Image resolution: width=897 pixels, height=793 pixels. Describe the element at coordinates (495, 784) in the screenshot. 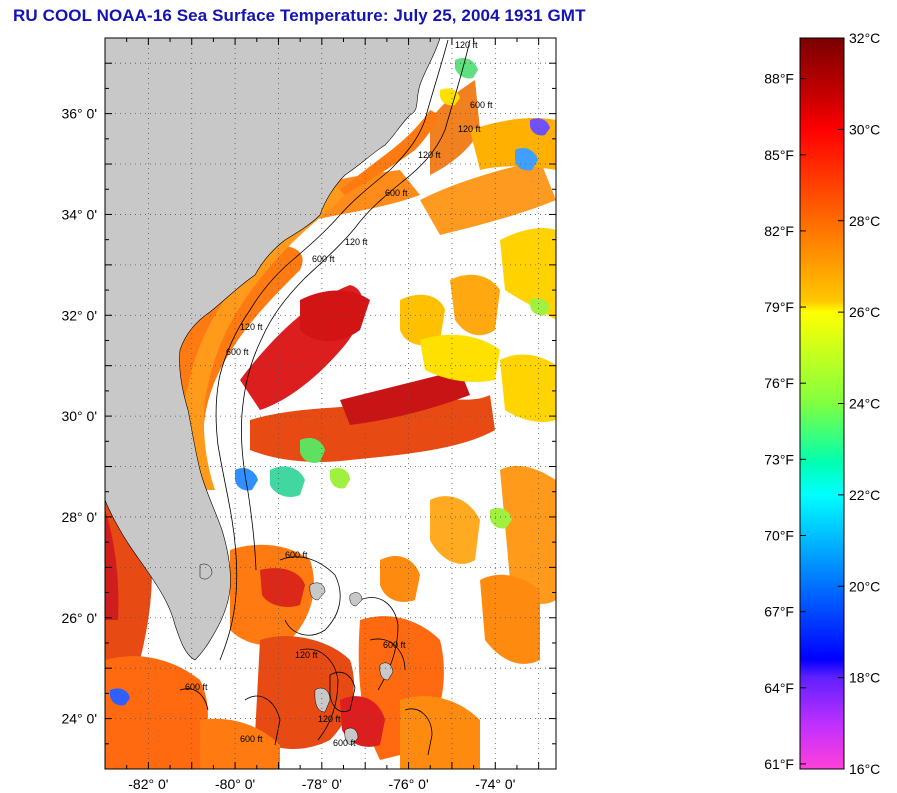

I see `lon-label: -74° 0'` at that location.